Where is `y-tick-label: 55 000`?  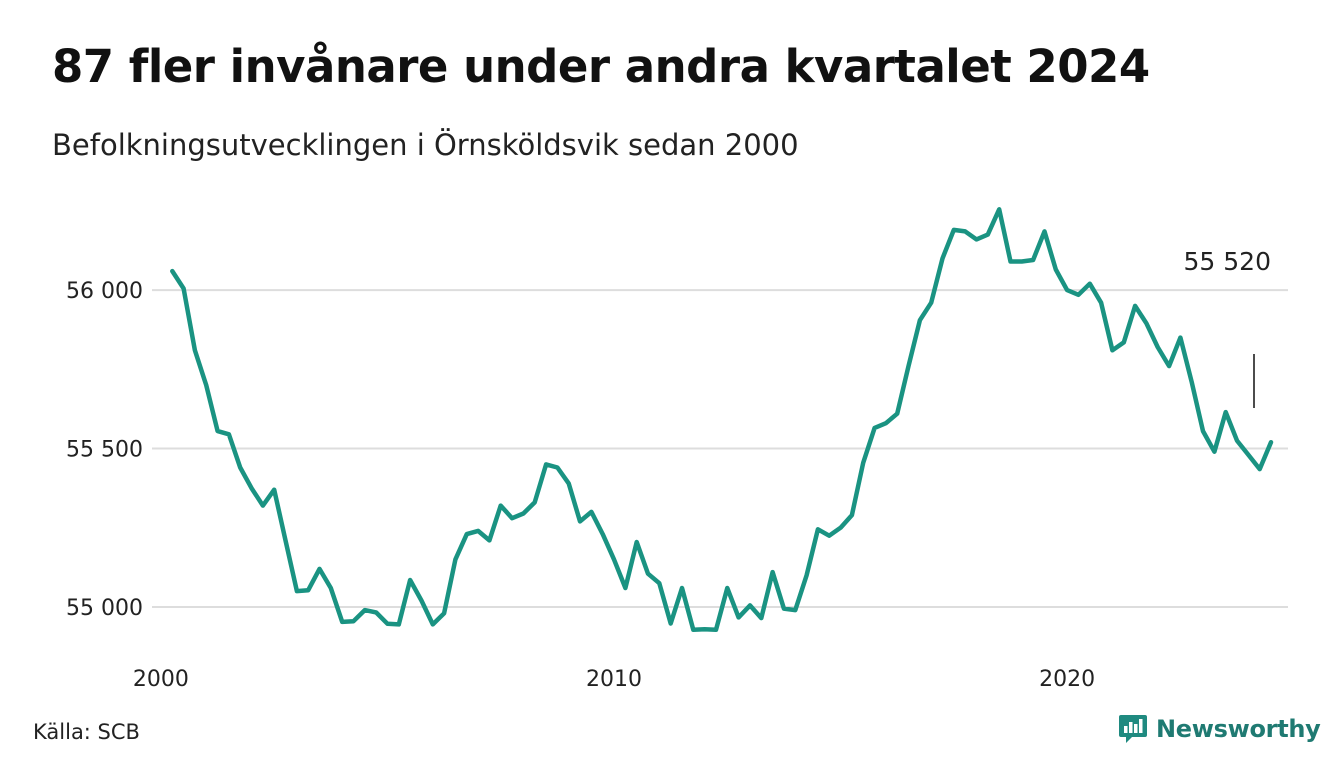 y-tick-label: 55 000 is located at coordinates (104, 608).